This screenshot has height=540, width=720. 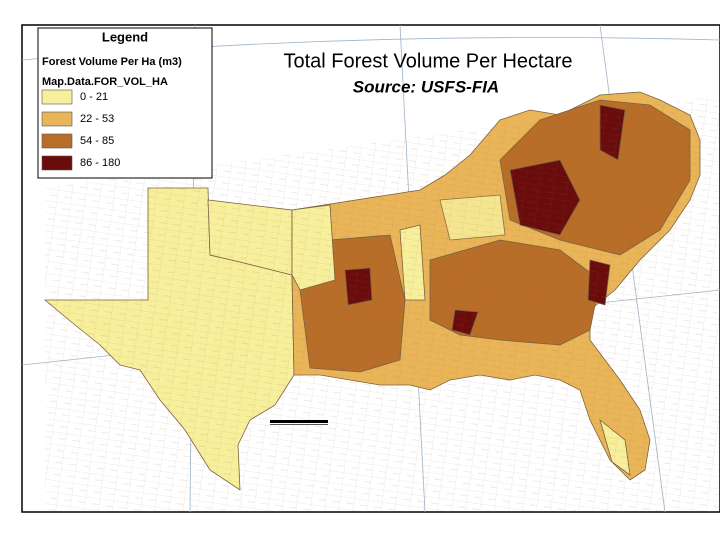 I want to click on source: Source: USFS-FIA, so click(x=426, y=86).